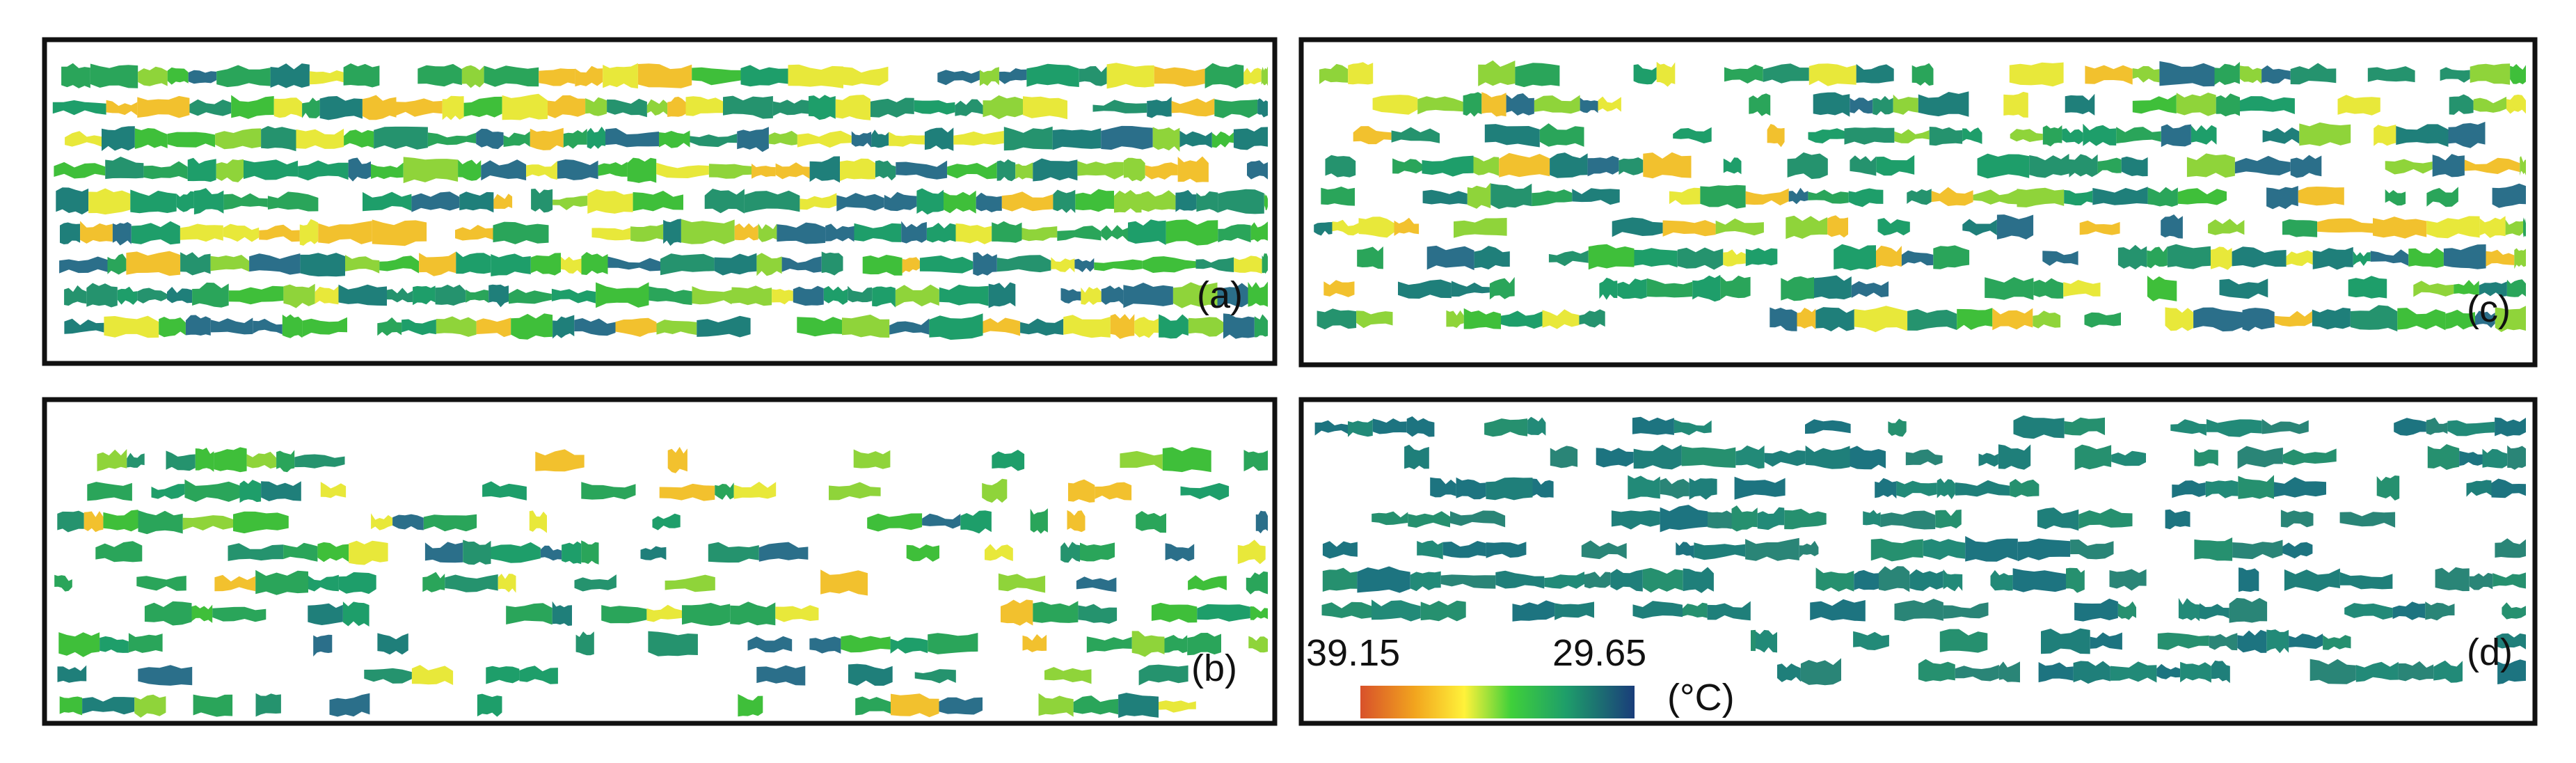  What do you see at coordinates (2490, 652) in the screenshot?
I see `panel-label: (d)` at bounding box center [2490, 652].